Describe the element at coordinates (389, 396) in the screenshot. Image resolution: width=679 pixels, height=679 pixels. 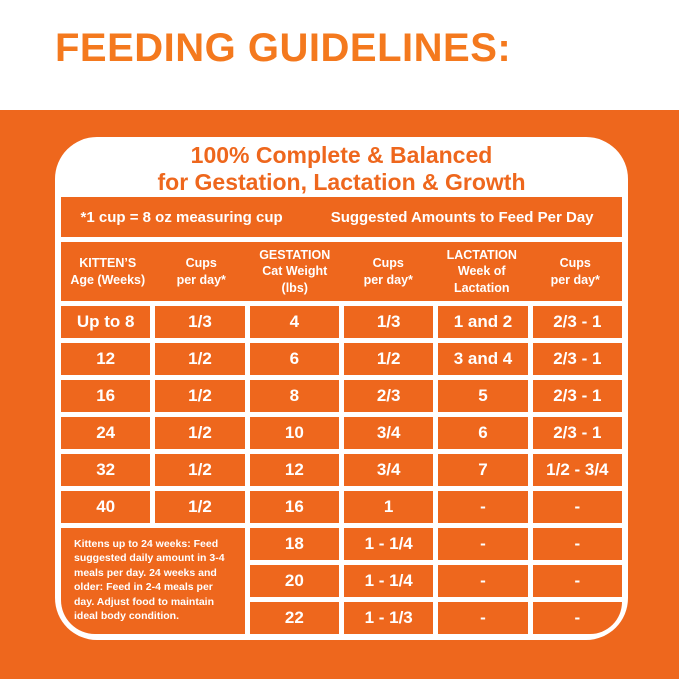
I see `table-cell: 2/3` at that location.